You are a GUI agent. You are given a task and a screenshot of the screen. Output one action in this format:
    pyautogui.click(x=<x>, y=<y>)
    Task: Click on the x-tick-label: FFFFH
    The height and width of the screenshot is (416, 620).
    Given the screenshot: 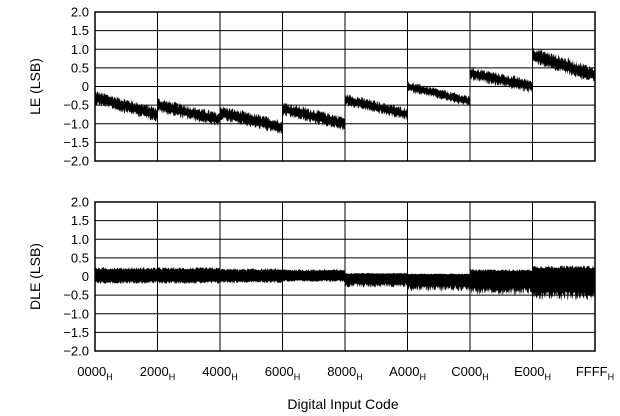 What is the action you would take?
    pyautogui.click(x=595, y=373)
    